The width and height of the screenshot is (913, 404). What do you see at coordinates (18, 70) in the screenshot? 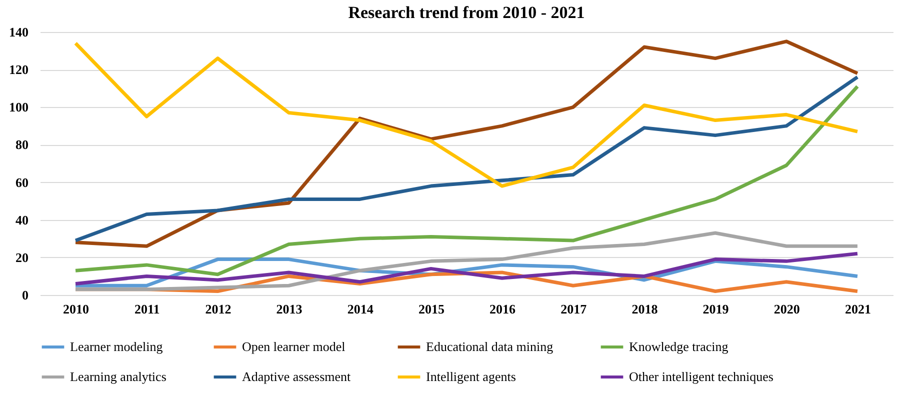
I see `y-tick-label: 120` at bounding box center [18, 70].